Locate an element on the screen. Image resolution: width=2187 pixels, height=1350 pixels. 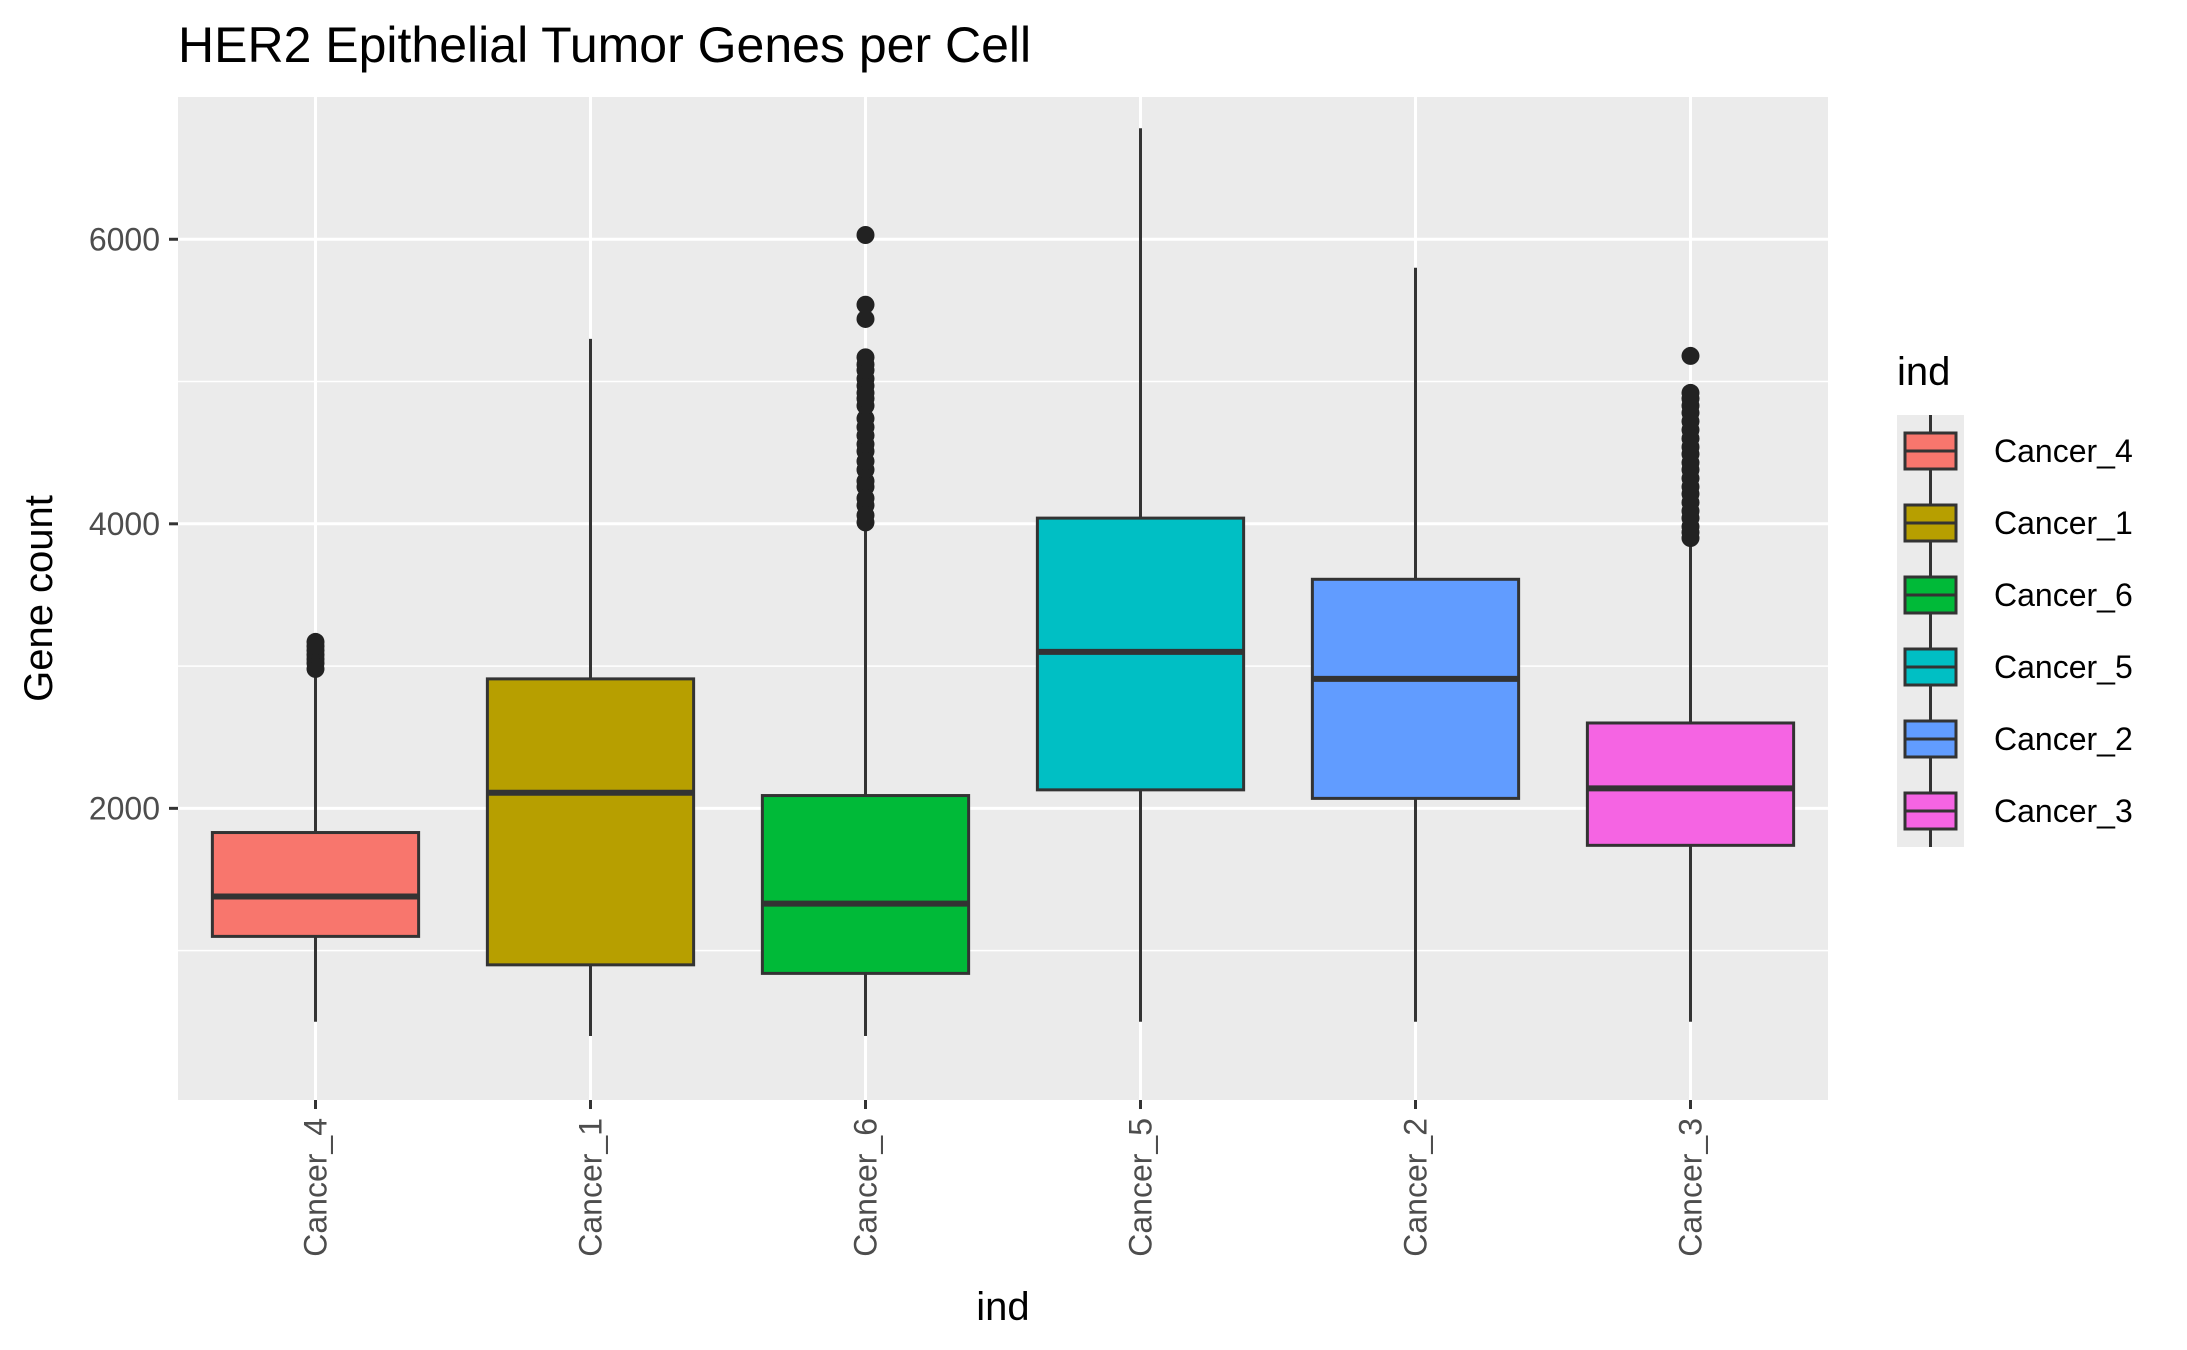
legend-label: Cancer_4 is located at coordinates (2063, 451).